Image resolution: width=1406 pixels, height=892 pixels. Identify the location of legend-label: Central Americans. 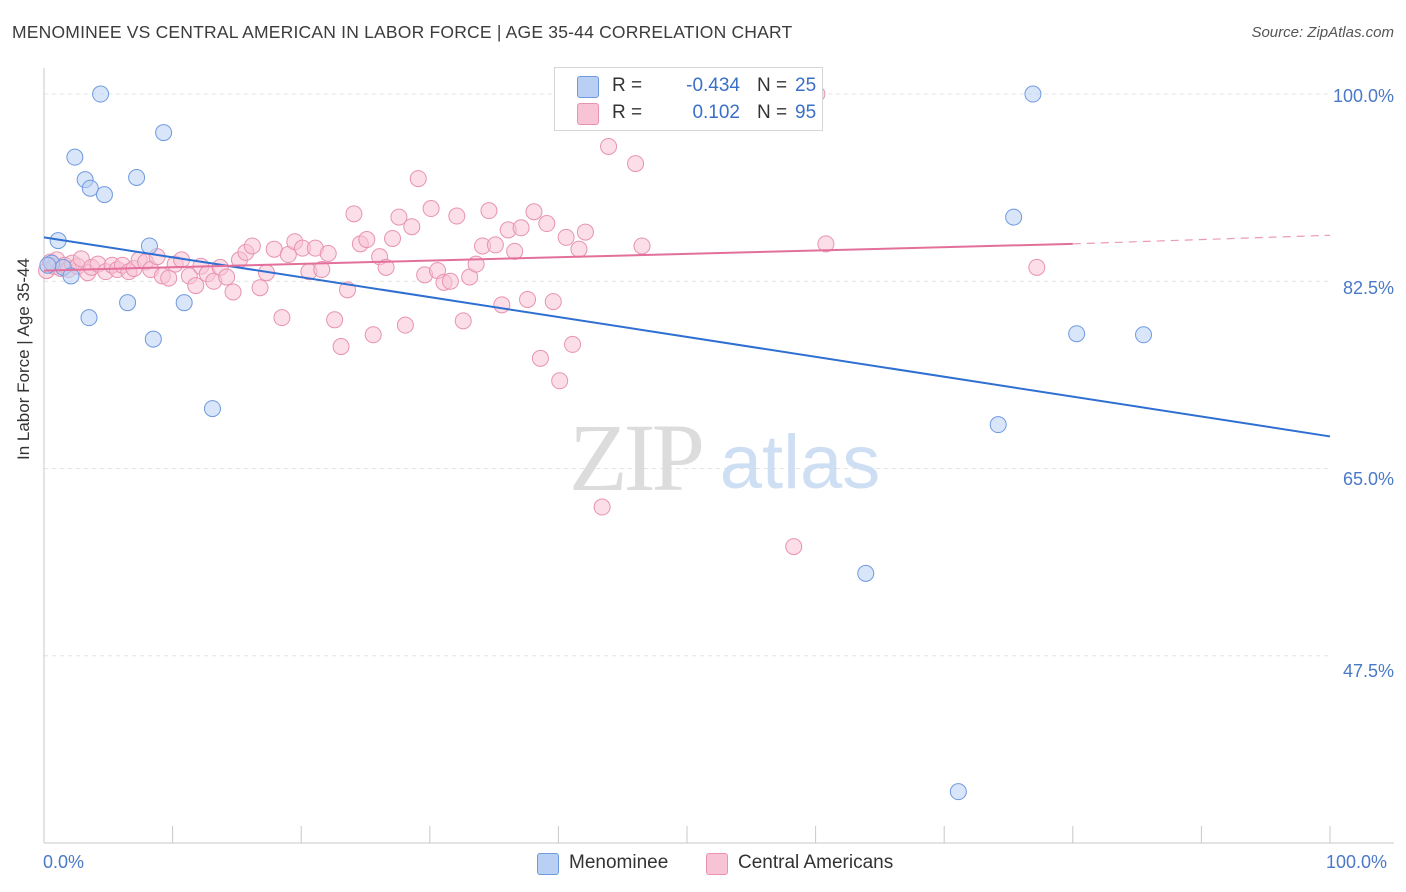
(816, 862).